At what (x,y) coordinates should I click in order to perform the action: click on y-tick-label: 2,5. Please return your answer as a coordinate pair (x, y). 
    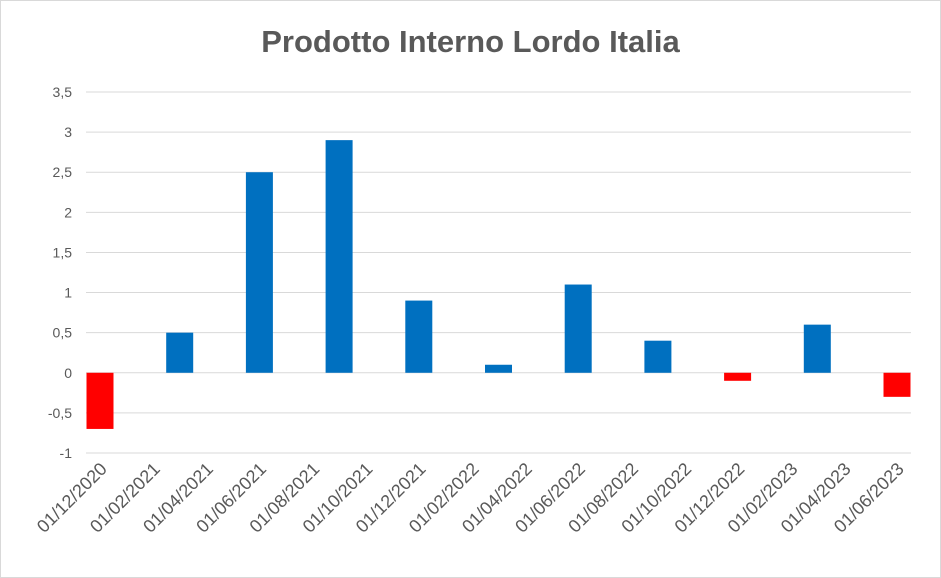
    Looking at the image, I should click on (63, 172).